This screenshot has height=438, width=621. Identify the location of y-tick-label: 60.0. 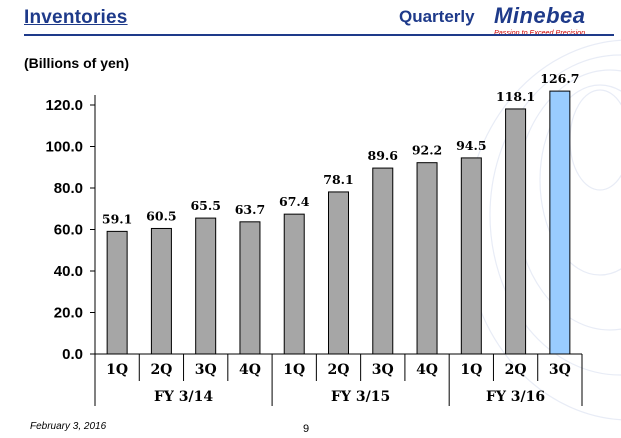
(68, 230).